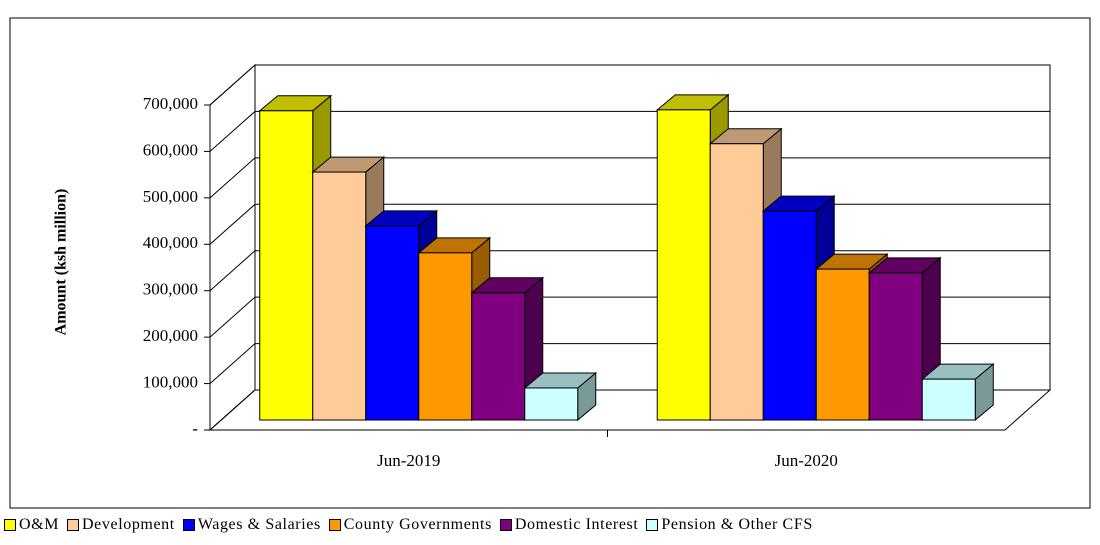  Describe the element at coordinates (128, 524) in the screenshot. I see `legend-label: Development` at that location.